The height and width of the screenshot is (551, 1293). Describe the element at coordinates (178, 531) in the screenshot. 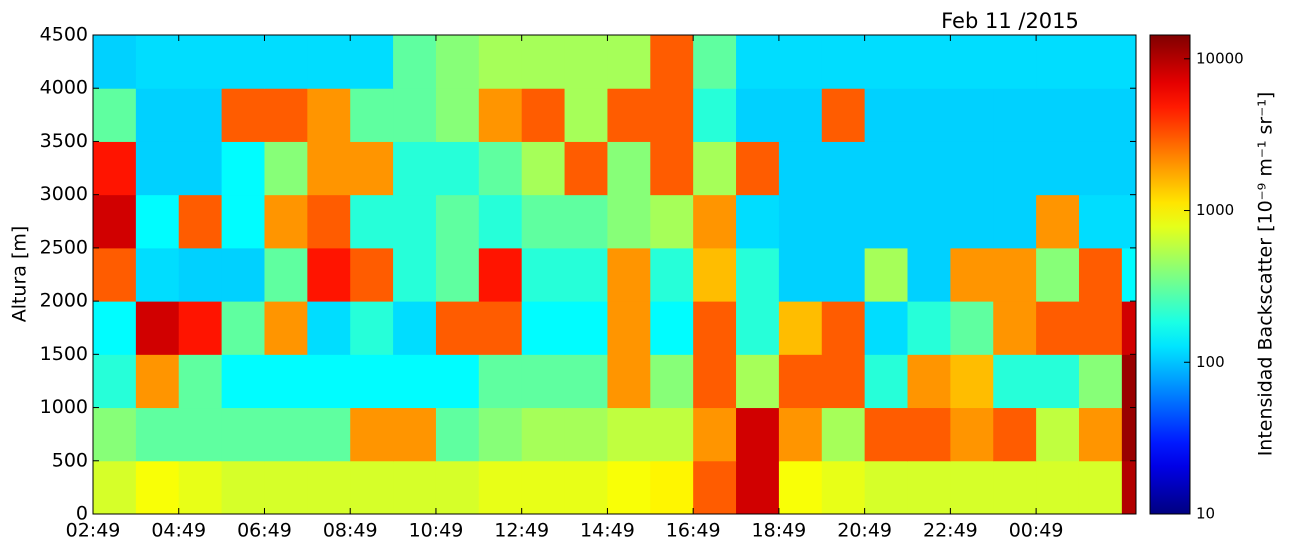

I see `x-tick-label: 04:49` at that location.